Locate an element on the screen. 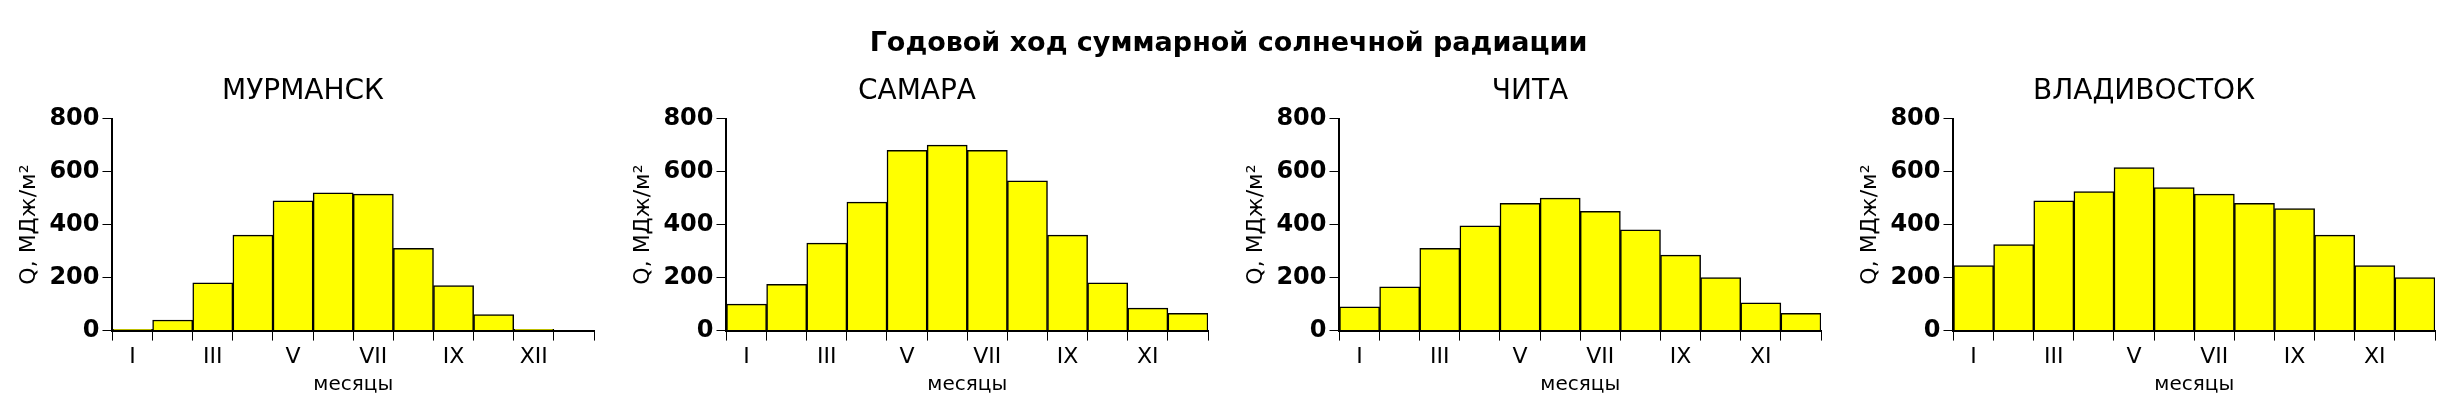 Image resolution: width=2457 pixels, height=414 pixels. chart-title: ЧИТА is located at coordinates (1530, 90).